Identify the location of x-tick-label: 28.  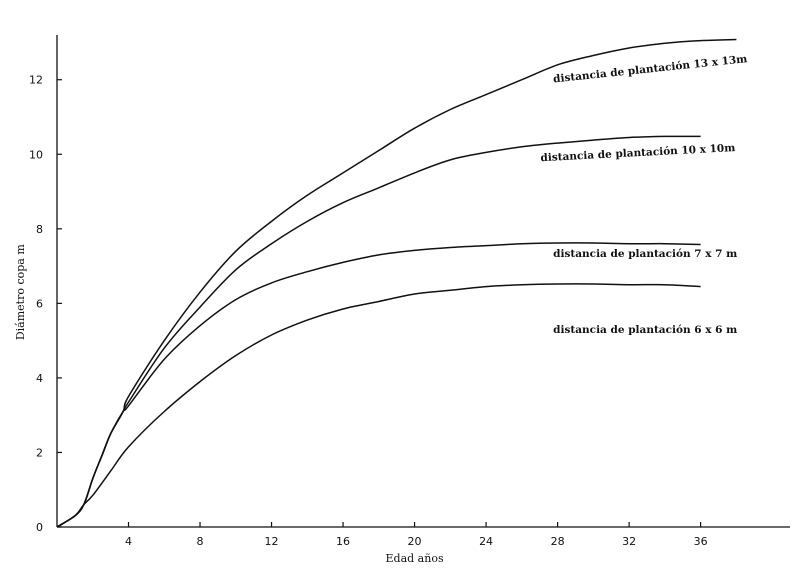
(558, 541).